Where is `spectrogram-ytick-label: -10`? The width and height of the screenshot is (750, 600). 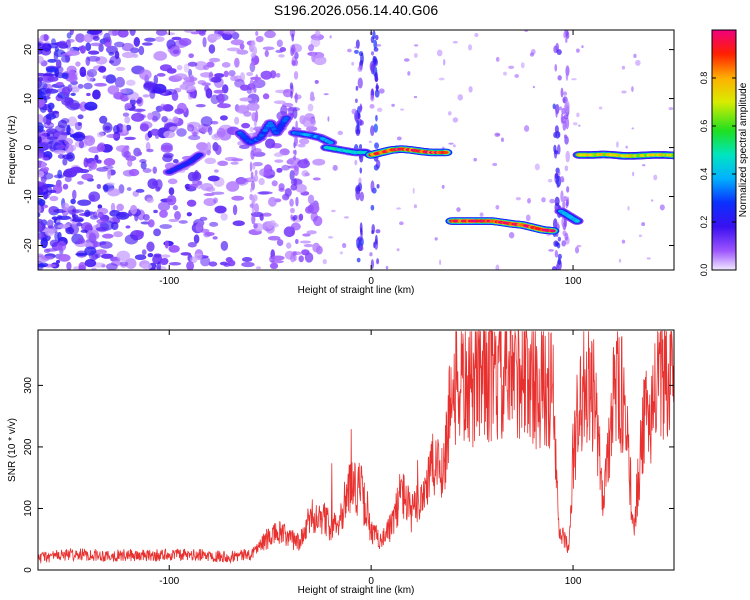
spectrogram-ytick-label: -10 is located at coordinates (28, 196).